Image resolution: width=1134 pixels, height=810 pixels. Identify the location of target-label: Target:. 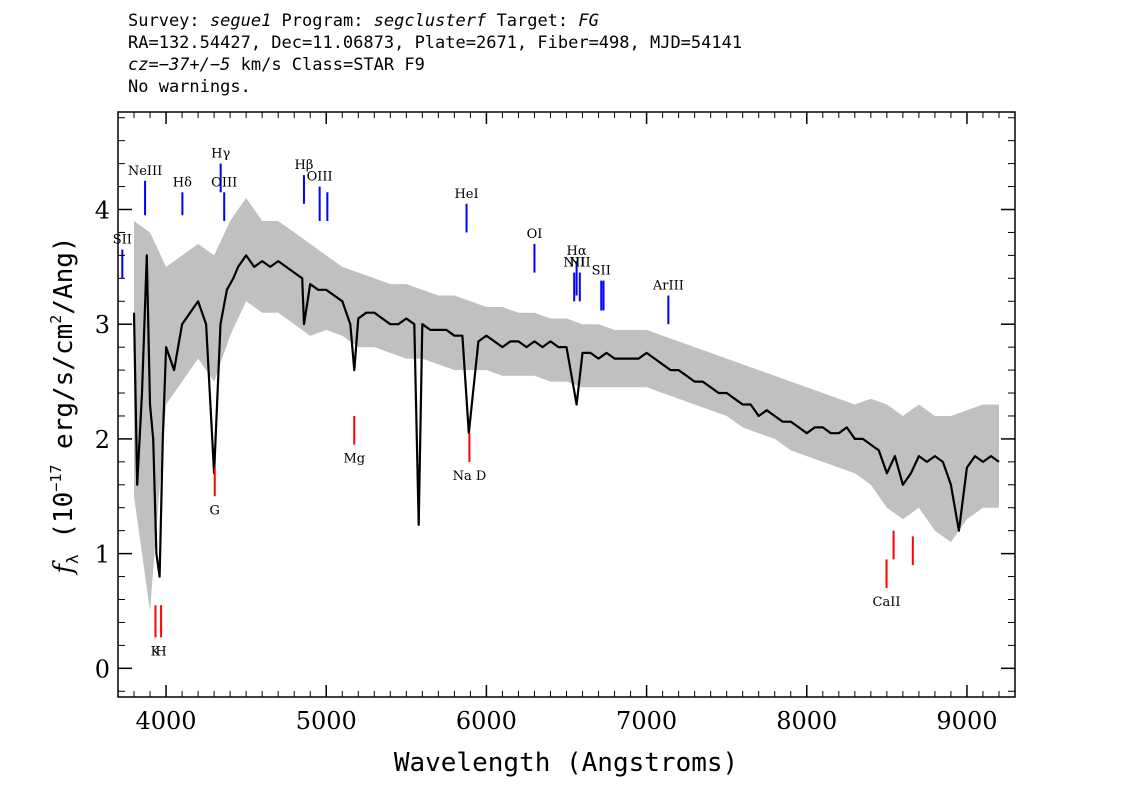
(532, 21).